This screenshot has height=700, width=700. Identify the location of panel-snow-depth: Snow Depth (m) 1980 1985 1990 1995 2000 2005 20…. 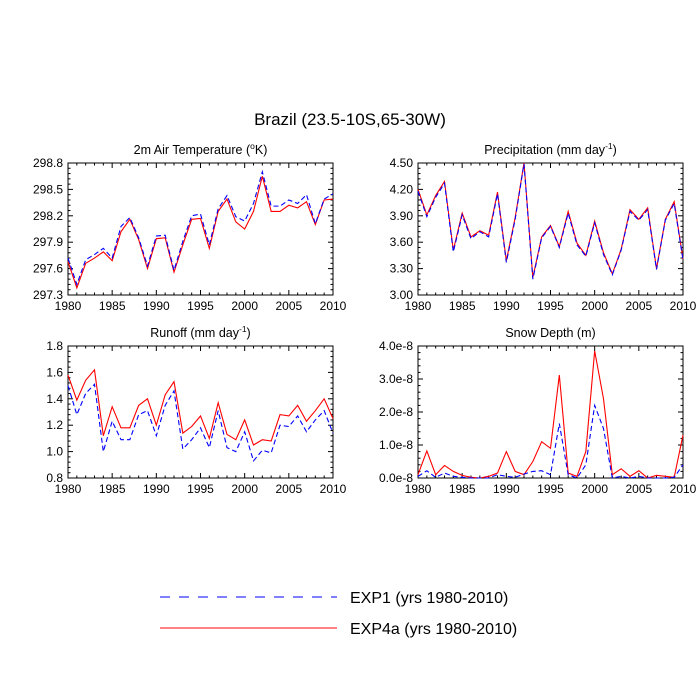
(538, 411).